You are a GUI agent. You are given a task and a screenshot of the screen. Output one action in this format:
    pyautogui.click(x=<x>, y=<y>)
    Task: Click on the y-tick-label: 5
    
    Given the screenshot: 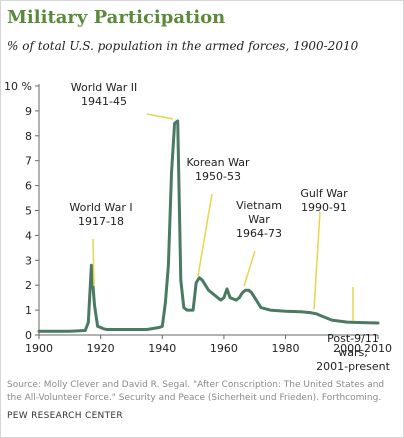 What is the action you would take?
    pyautogui.click(x=28, y=211)
    